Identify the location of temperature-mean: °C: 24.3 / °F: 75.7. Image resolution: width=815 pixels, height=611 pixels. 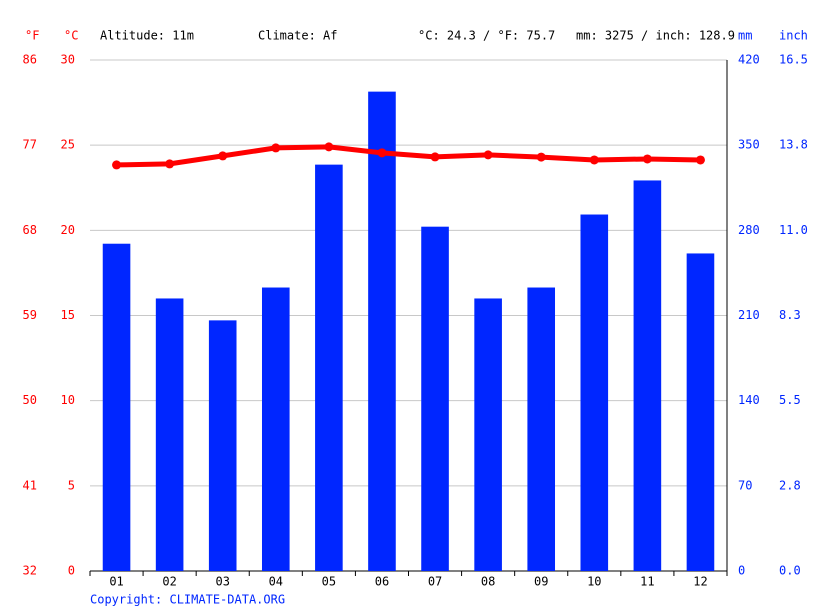
(486, 36).